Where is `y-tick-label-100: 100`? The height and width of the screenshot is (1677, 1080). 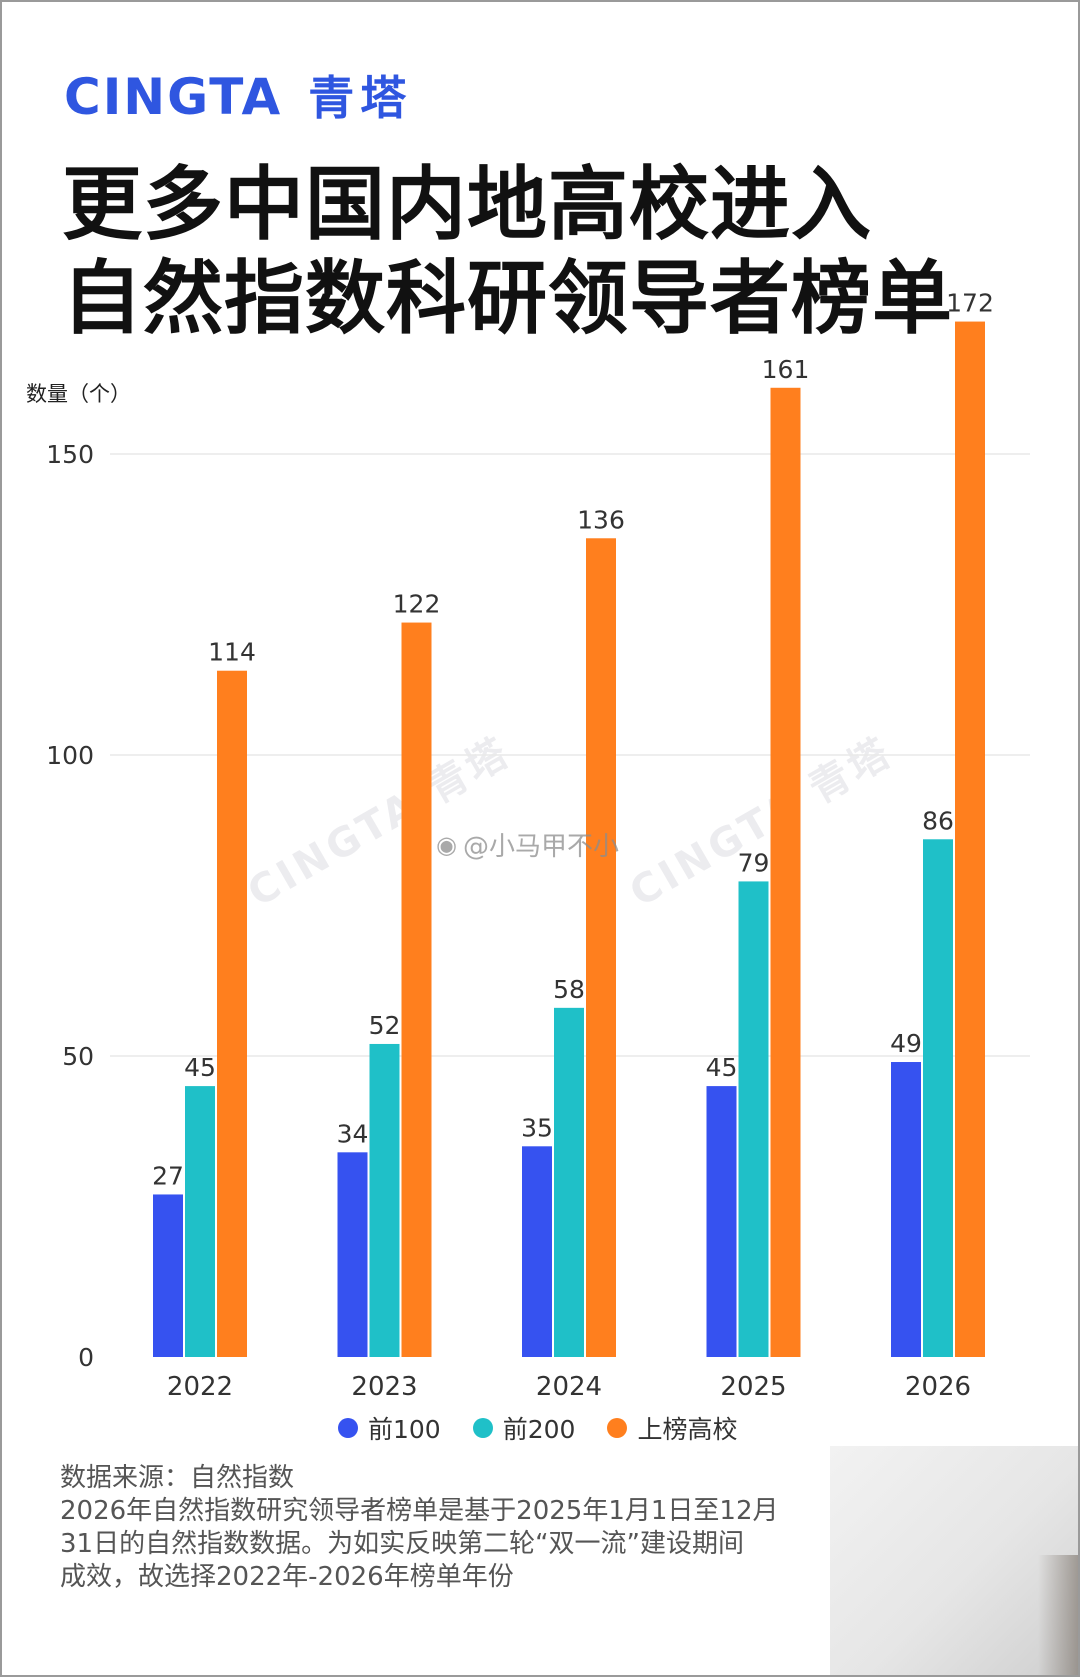 y-tick-label-100: 100 is located at coordinates (70, 755).